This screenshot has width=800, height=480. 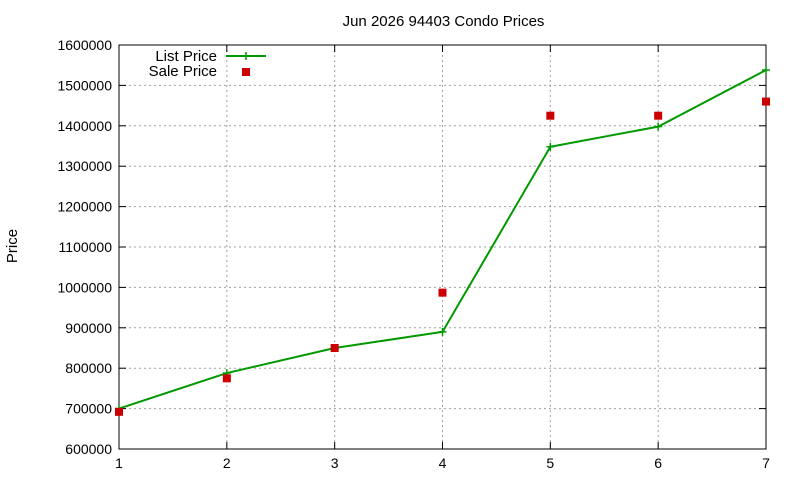 I want to click on y-tick-label: 800000, so click(x=88, y=368).